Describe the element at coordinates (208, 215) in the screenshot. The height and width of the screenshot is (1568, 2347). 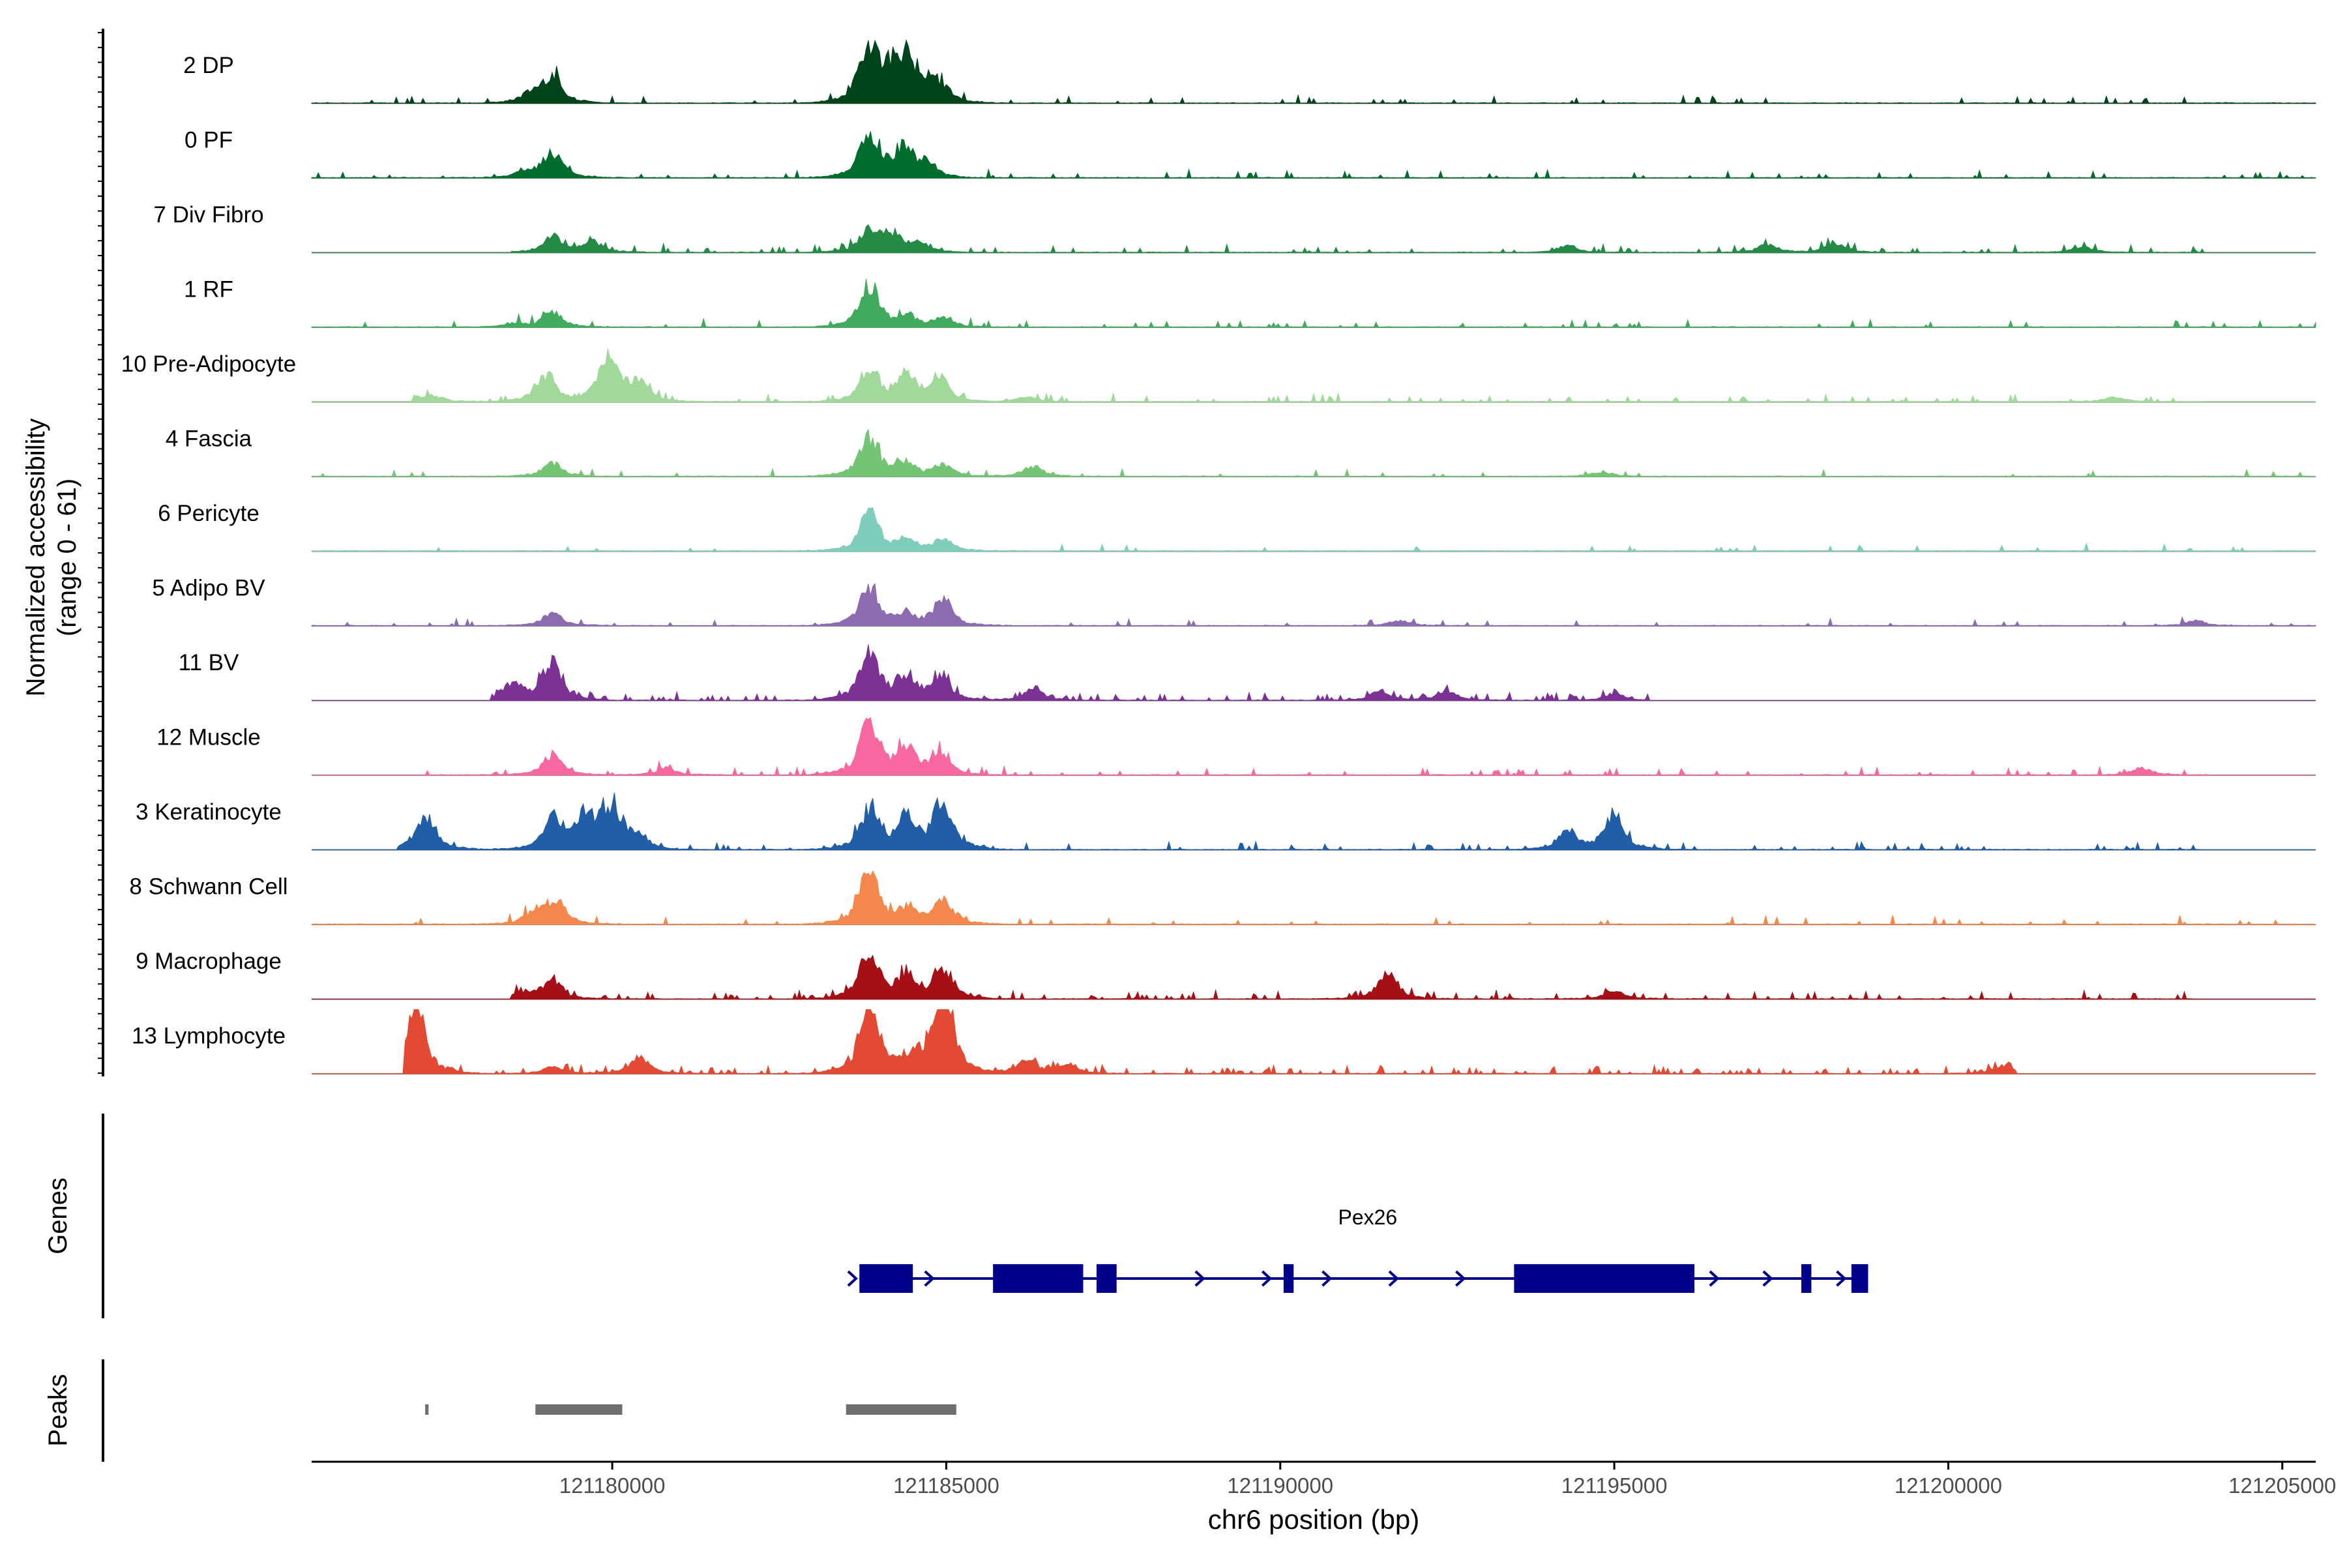
I see `track-label: 7 Div Fibro` at that location.